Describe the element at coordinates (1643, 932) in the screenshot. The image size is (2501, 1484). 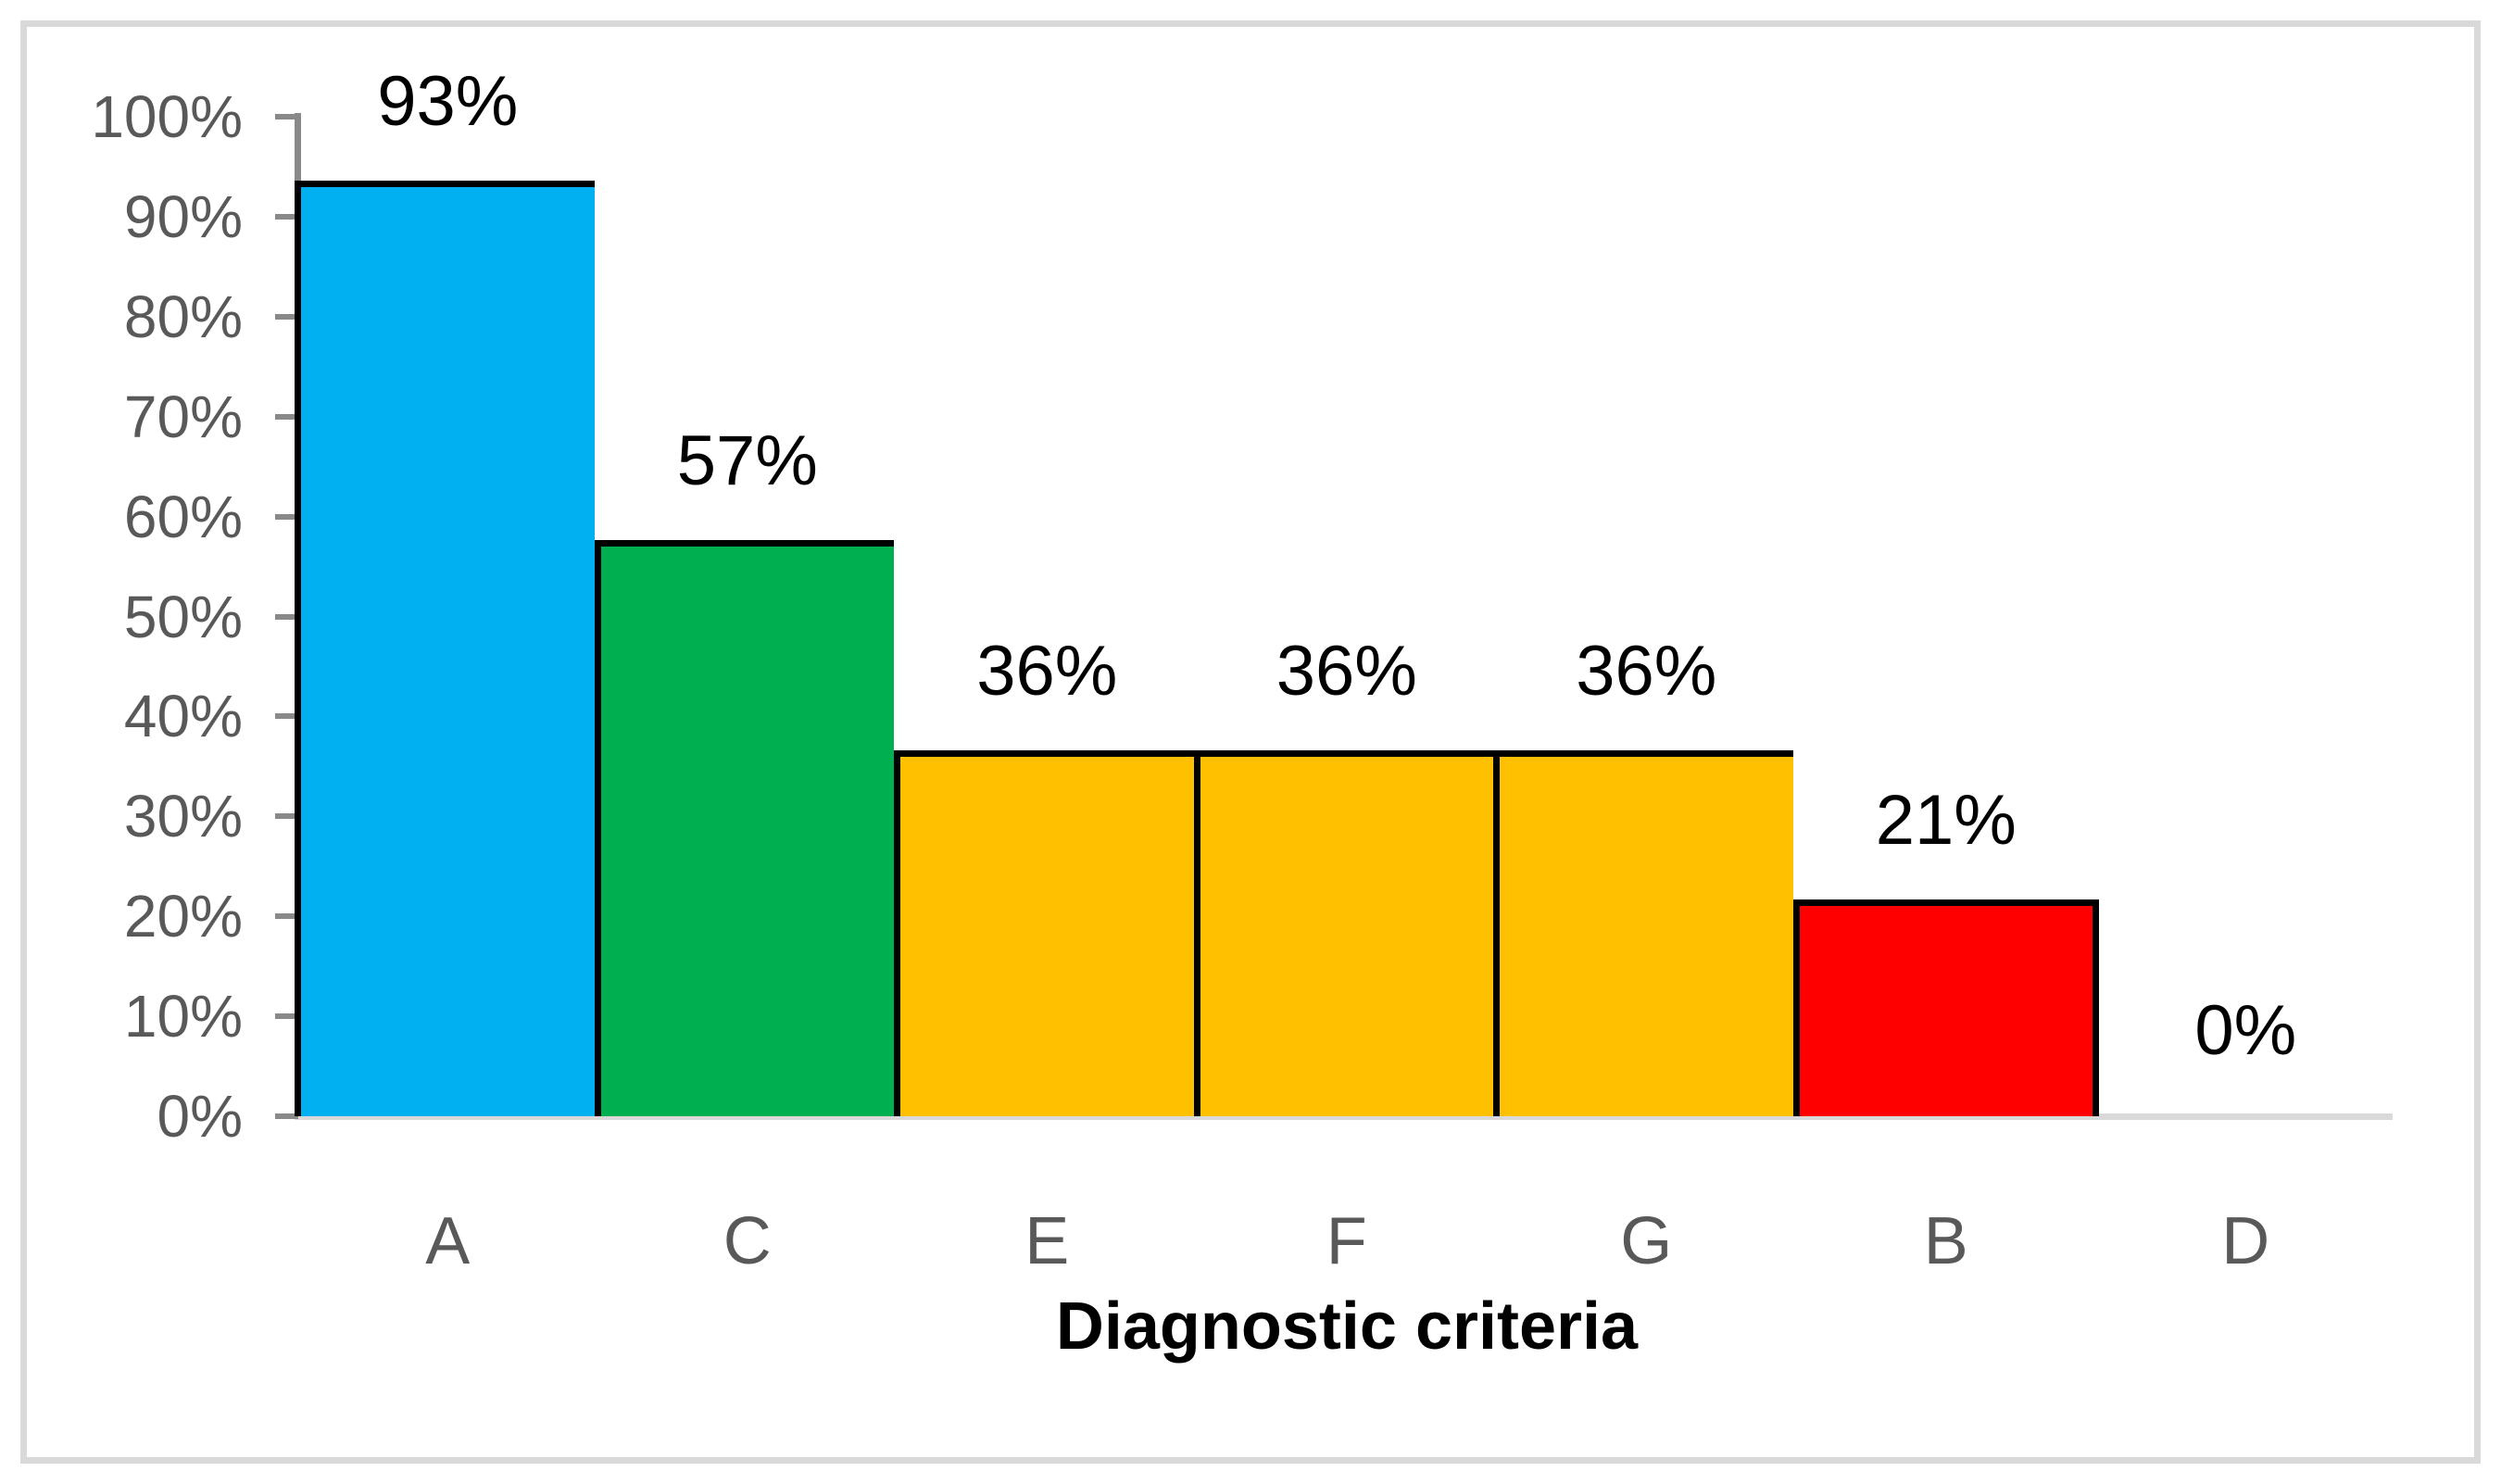
I see `bar-G` at that location.